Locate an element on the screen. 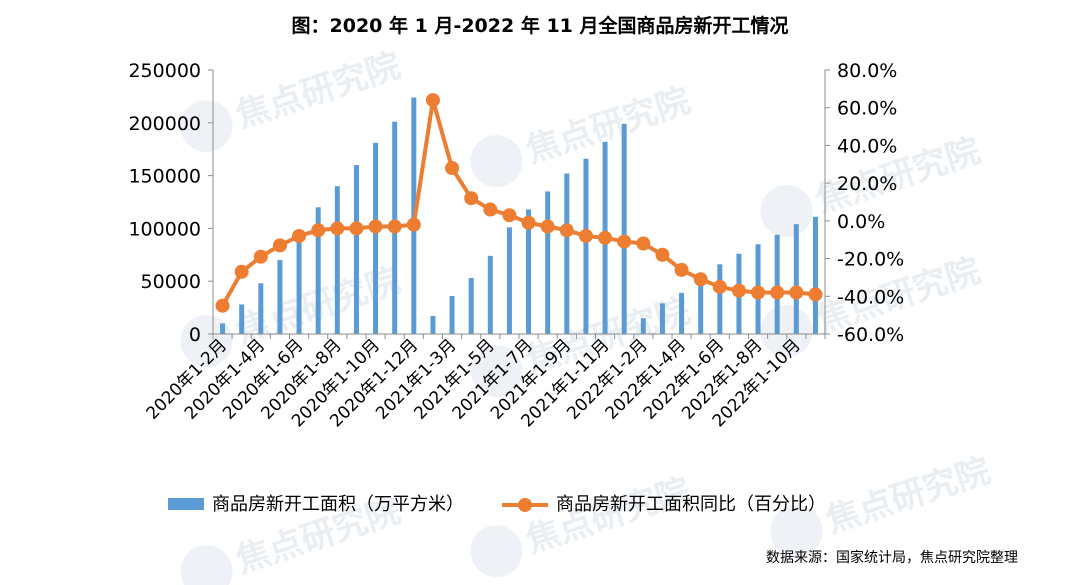  bar-2020年1-2月 is located at coordinates (223, 328).